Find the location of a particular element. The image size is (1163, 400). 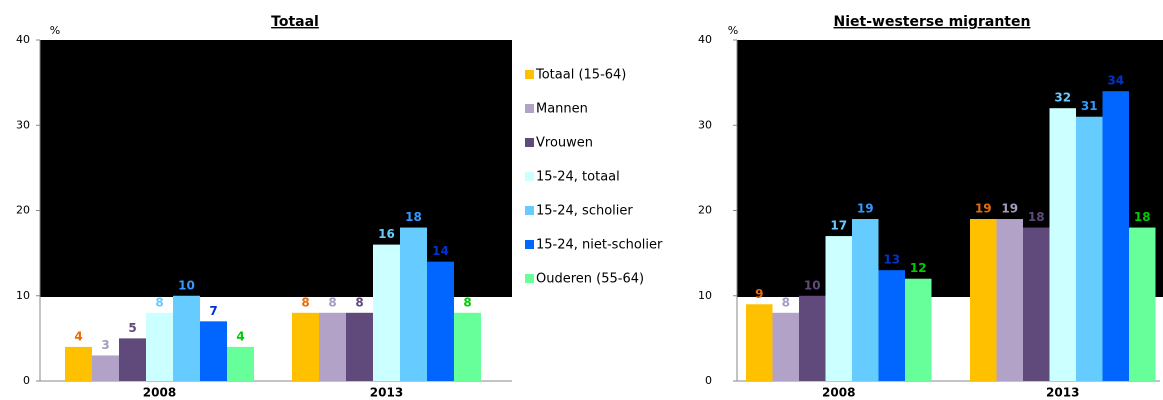

value-label: 17 is located at coordinates (838, 226).